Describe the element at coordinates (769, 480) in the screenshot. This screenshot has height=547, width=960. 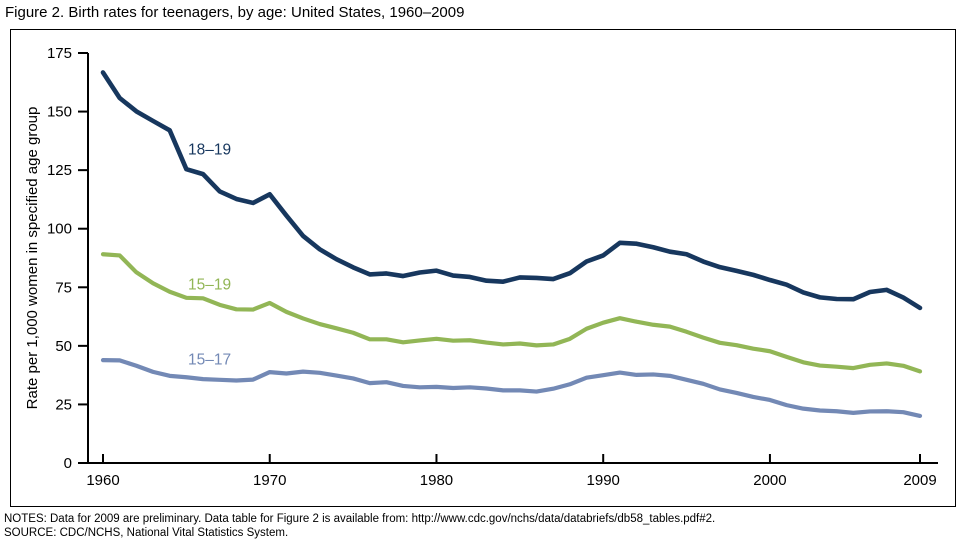
I see `x-tick-label: 2000` at that location.